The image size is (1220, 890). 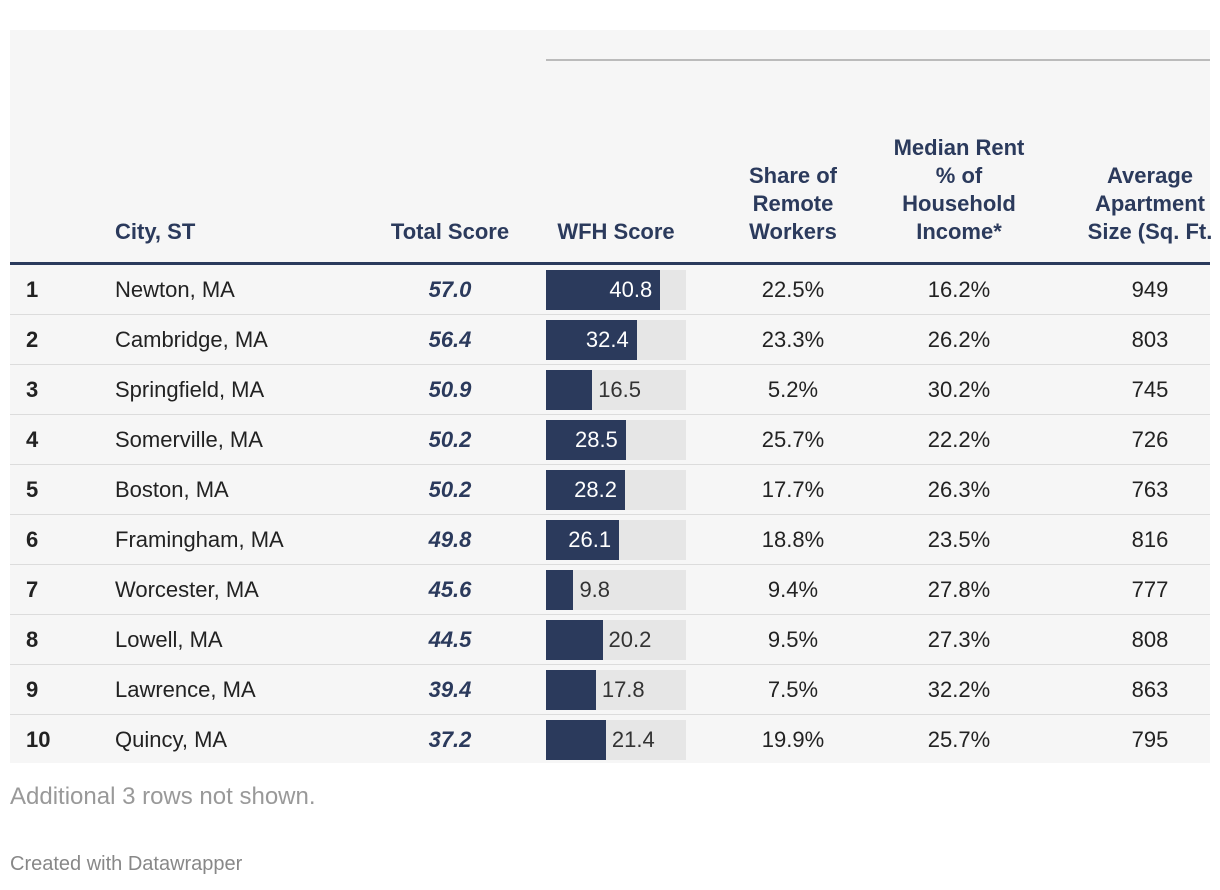 What do you see at coordinates (959, 739) in the screenshot?
I see `rent: 25.7%` at bounding box center [959, 739].